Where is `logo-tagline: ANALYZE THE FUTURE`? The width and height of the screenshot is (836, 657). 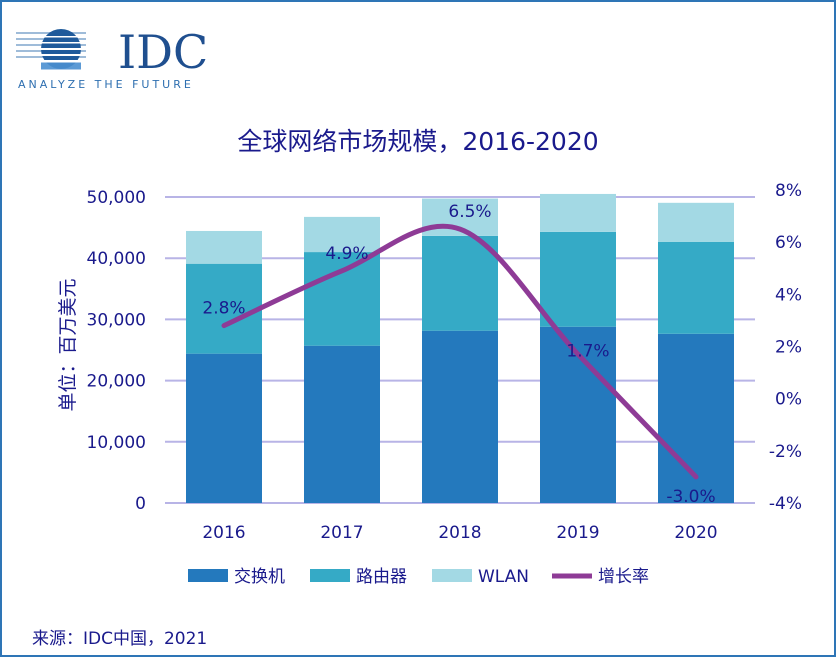
logo-tagline: ANALYZE THE FUTURE is located at coordinates (106, 84).